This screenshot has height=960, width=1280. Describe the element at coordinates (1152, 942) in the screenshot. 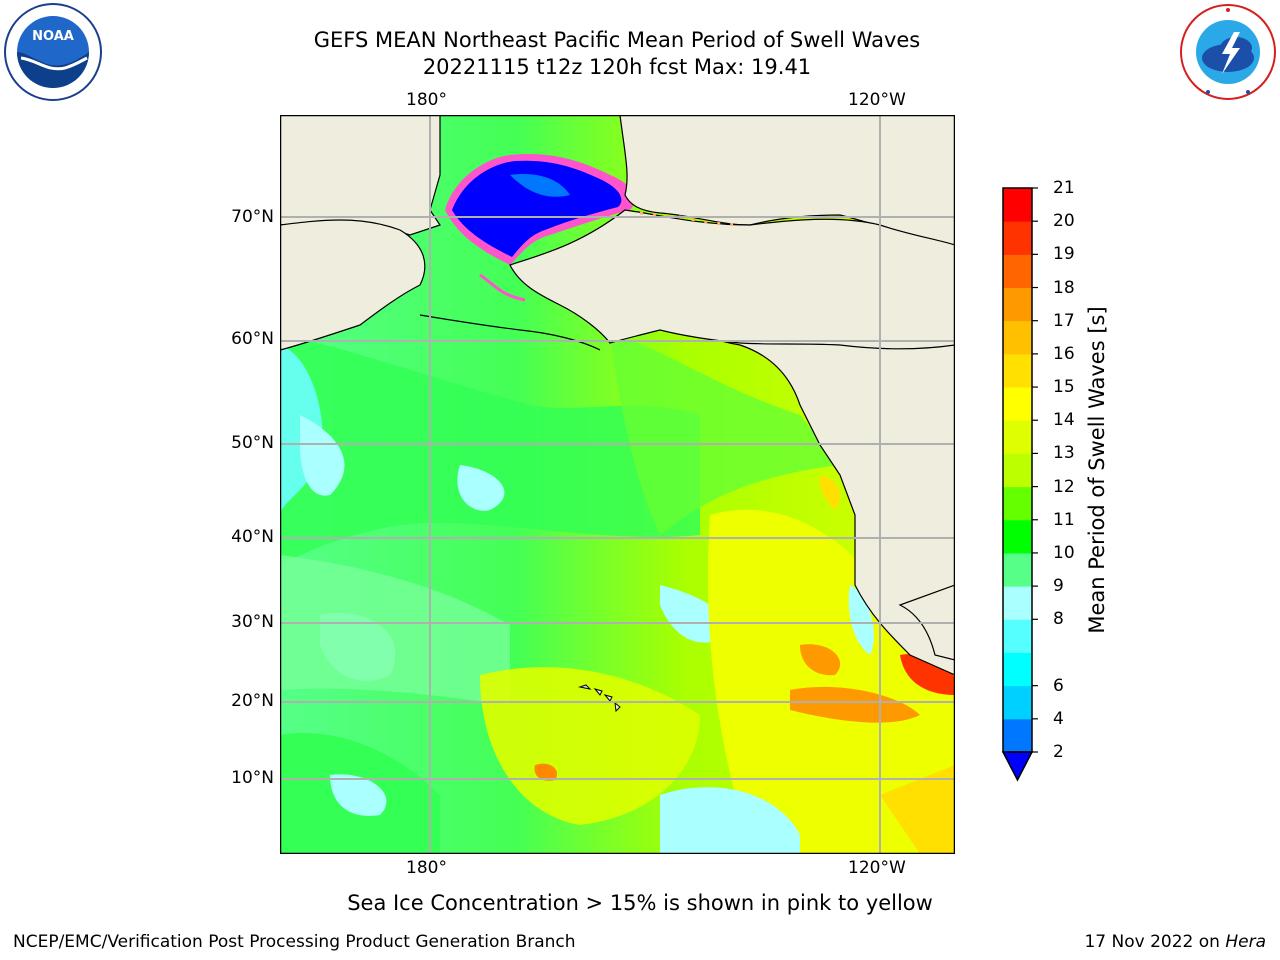

I see `credit-date: 17 Nov 2022 on` at that location.